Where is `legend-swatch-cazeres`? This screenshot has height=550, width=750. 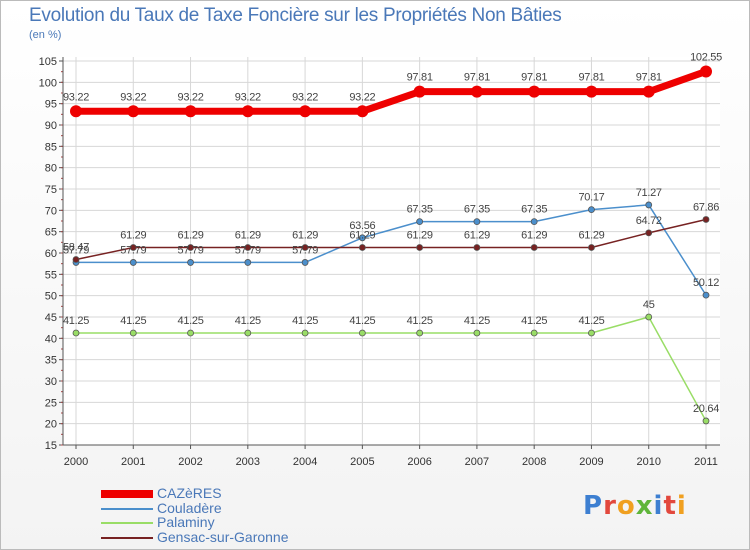
legend-swatch-cazeres is located at coordinates (127, 494).